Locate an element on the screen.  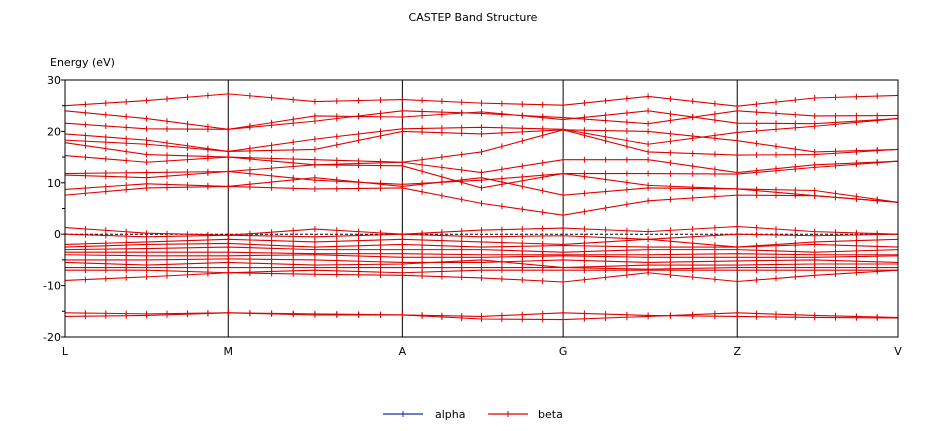
x-tick-label: V is located at coordinates (898, 351).